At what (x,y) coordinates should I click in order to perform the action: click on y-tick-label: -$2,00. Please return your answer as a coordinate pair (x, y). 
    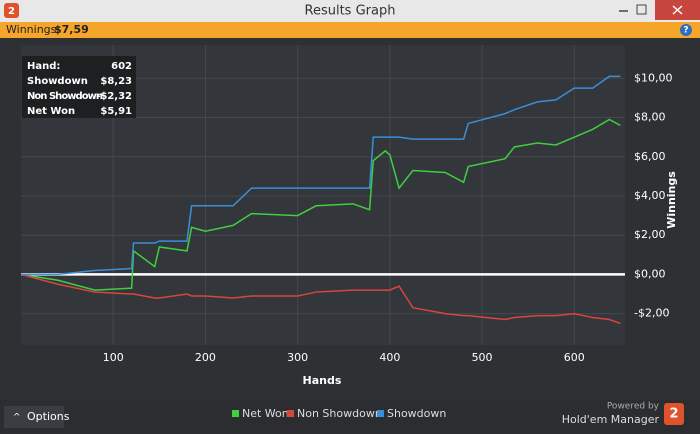
    Looking at the image, I should click on (651, 313).